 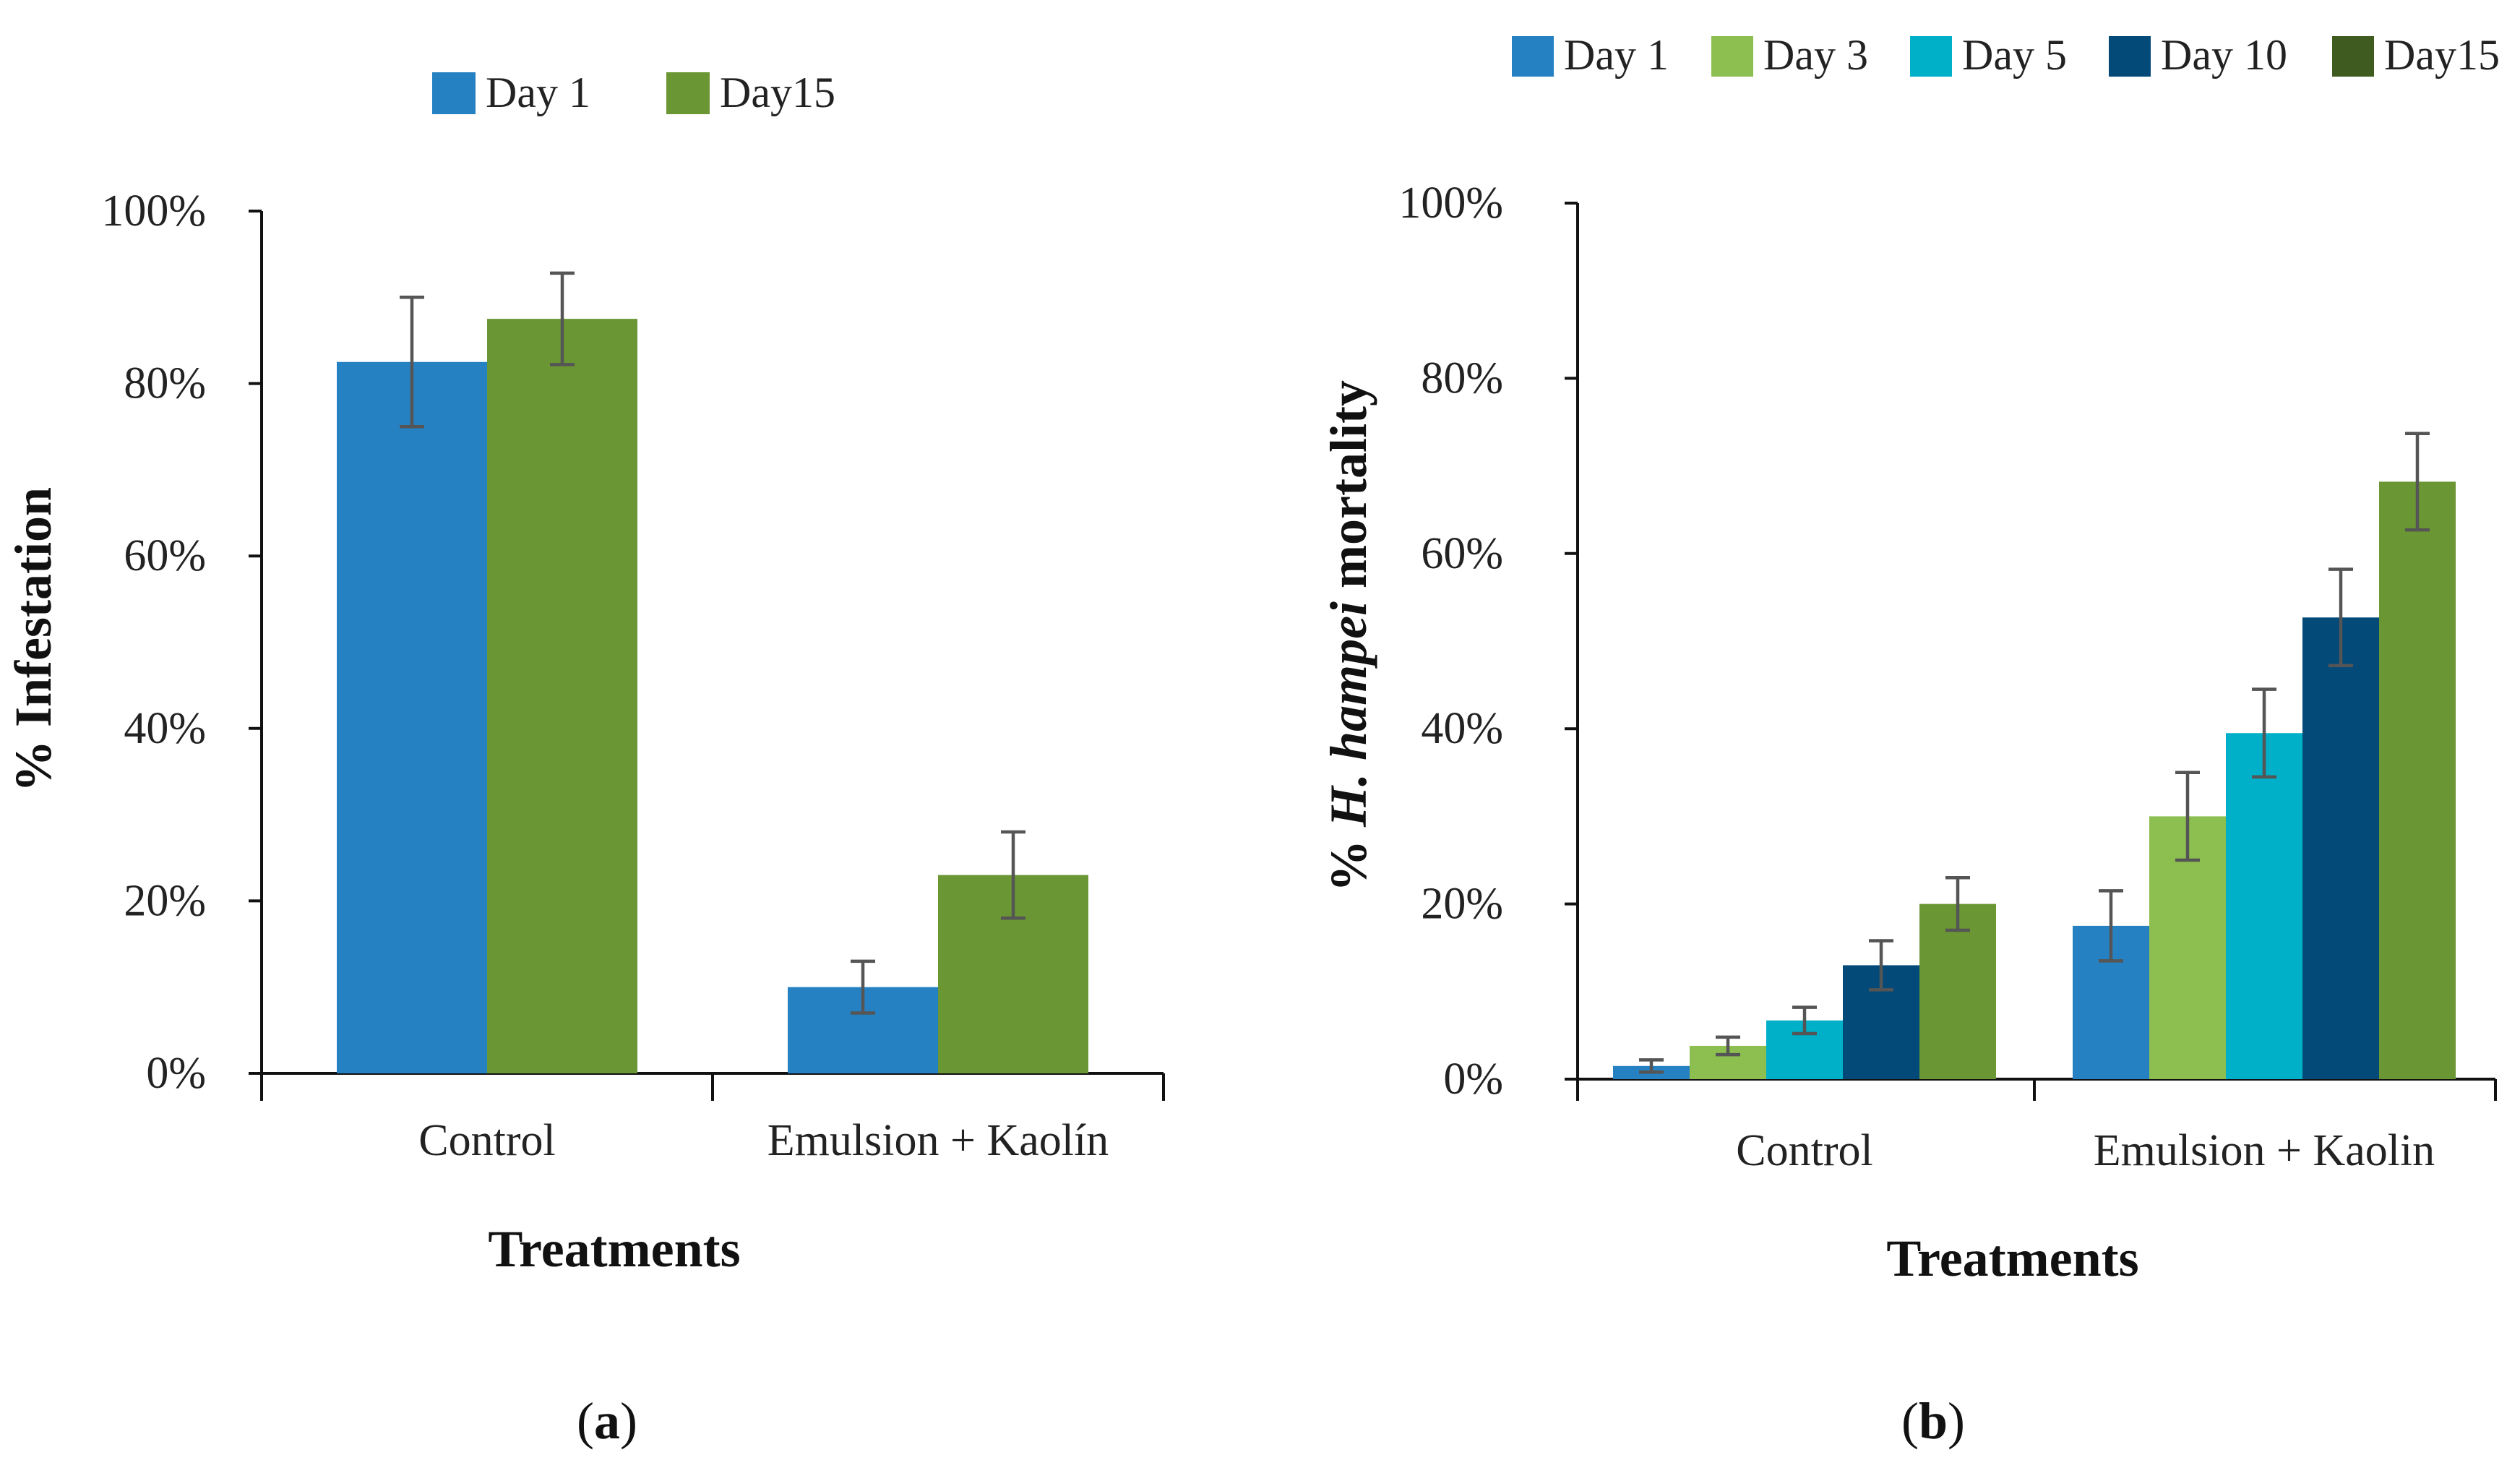 What do you see at coordinates (633, 92) in the screenshot?
I see `legend-a: Day 1 Day15` at bounding box center [633, 92].